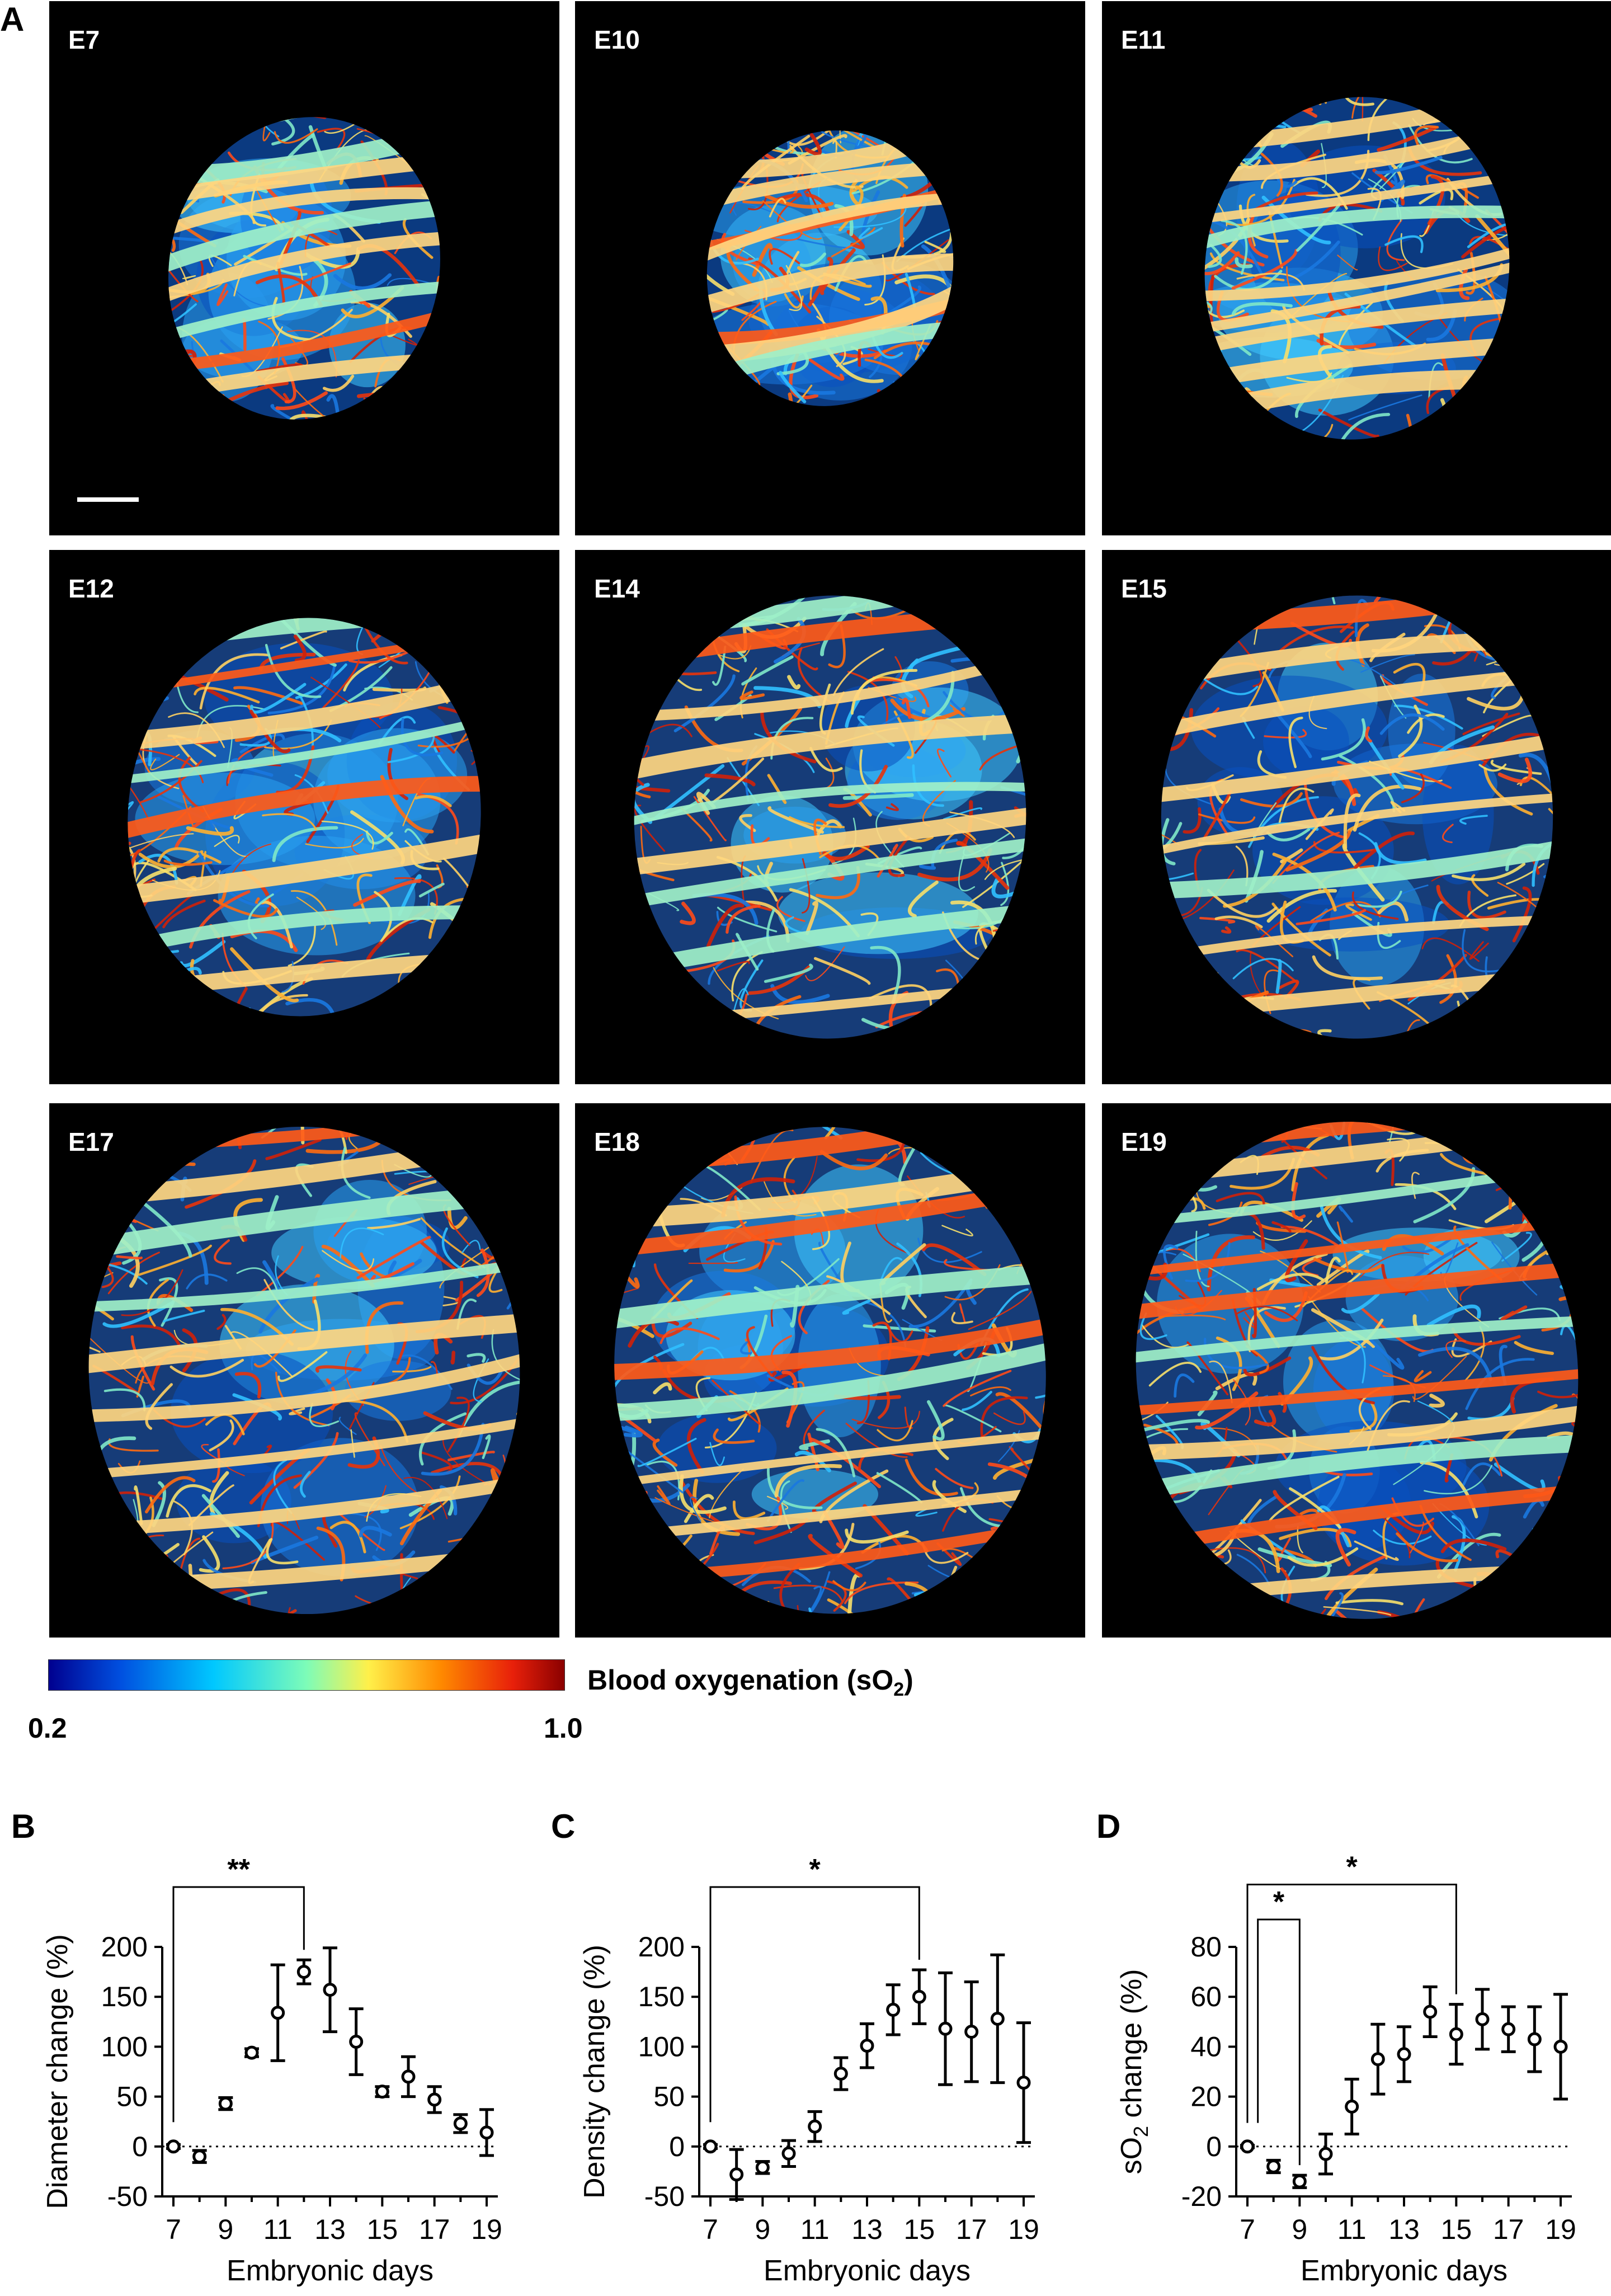  What do you see at coordinates (1356, 268) in the screenshot?
I see `vascular-image-e11: E11` at bounding box center [1356, 268].